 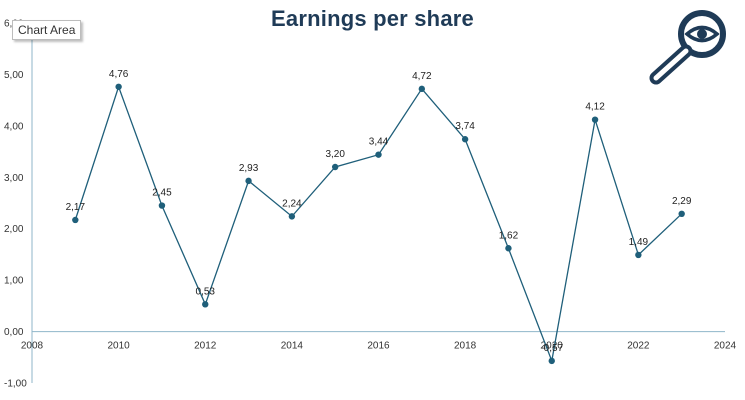 What do you see at coordinates (292, 346) in the screenshot?
I see `x-tick-label: 2014` at bounding box center [292, 346].